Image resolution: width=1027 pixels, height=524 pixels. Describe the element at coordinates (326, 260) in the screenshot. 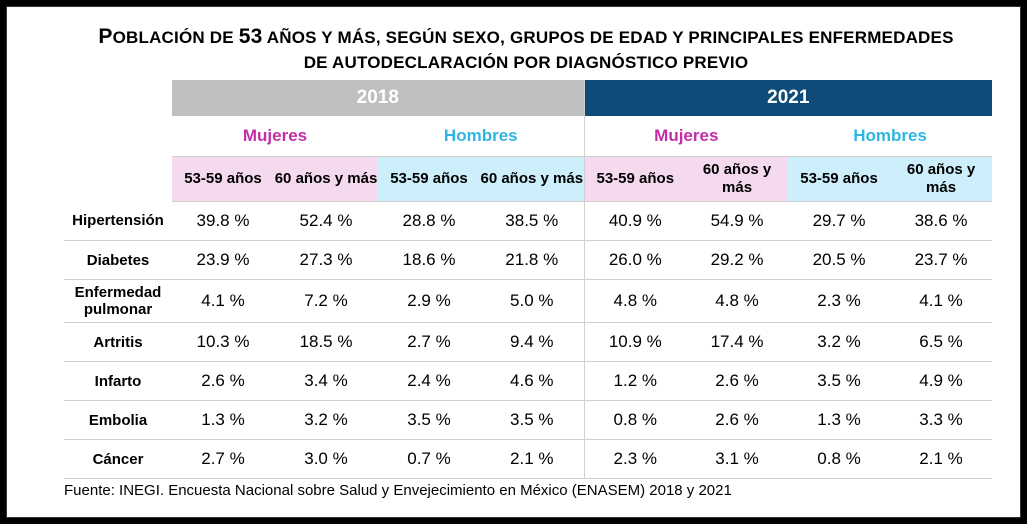

I see `table-cell: 27.3 %` at that location.